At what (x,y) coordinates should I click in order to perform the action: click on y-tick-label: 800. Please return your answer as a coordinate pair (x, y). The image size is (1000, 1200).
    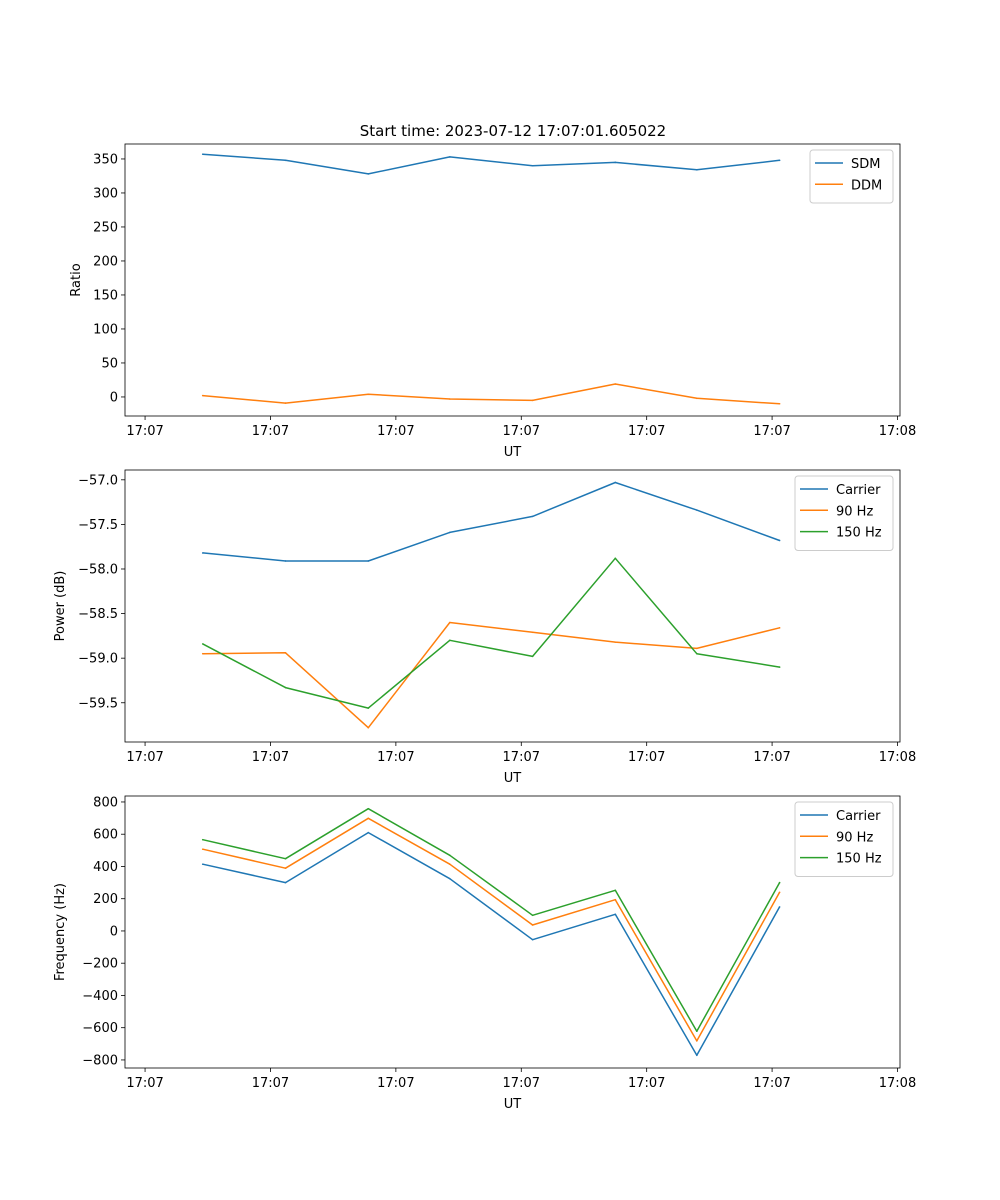
    Looking at the image, I should click on (105, 802).